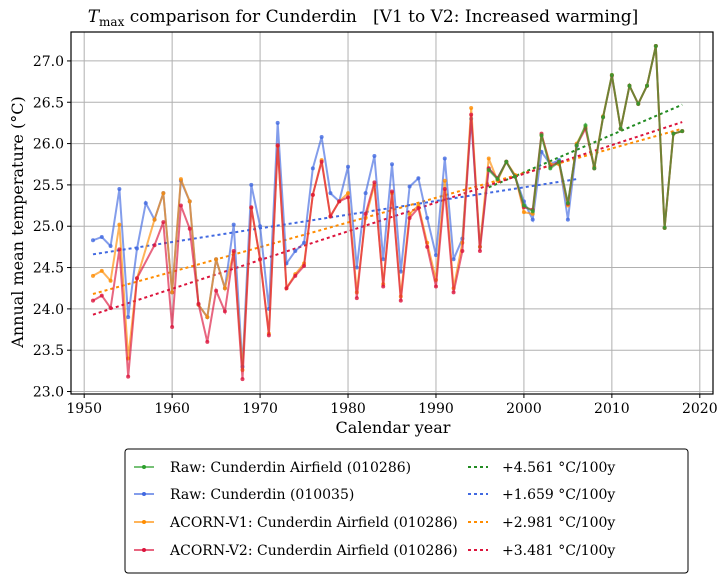 This screenshot has width=726, height=584. What do you see at coordinates (313, 523) in the screenshot?
I see `legend-label: ACORN-V1: Cunderdin Airfield (010286)` at bounding box center [313, 523].